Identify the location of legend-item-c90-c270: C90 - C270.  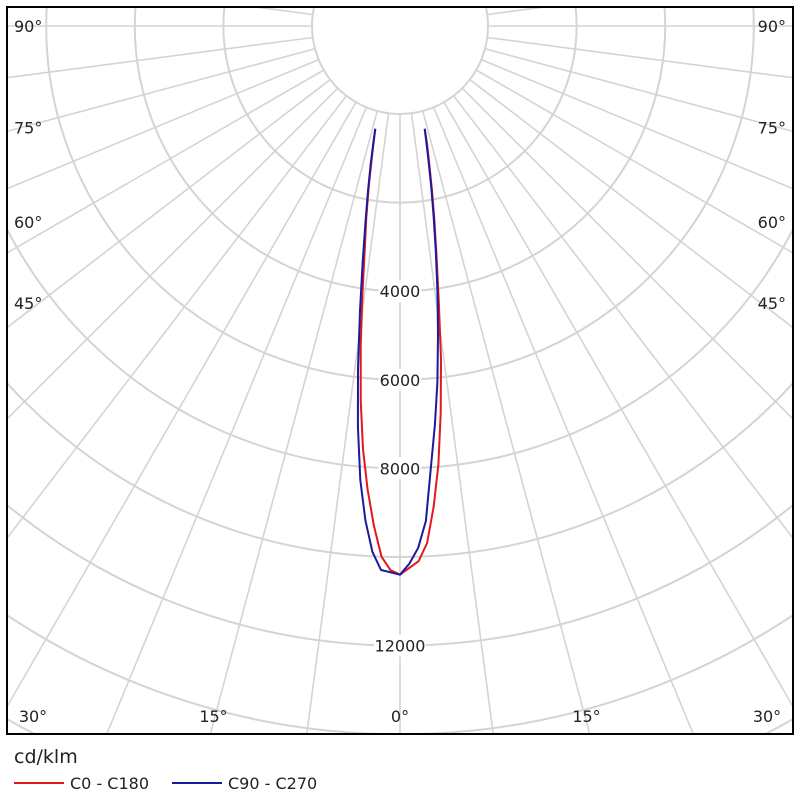
(244, 783).